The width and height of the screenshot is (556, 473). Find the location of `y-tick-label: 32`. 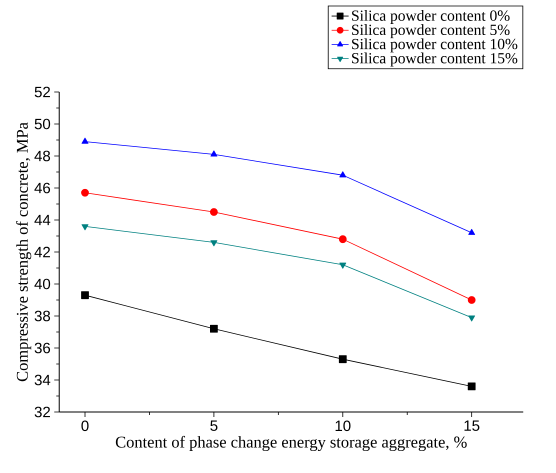

y-tick-label: 32 is located at coordinates (42, 412).